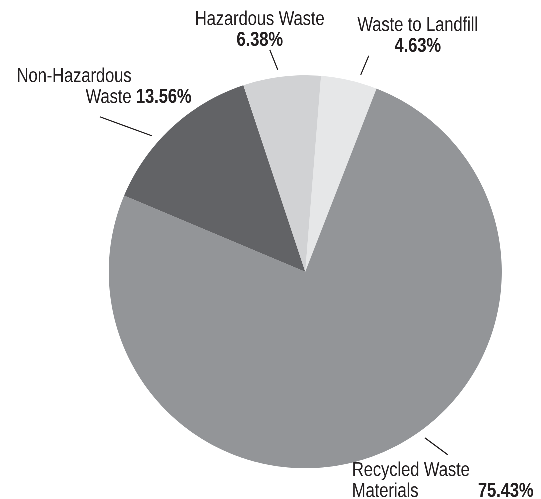  What do you see at coordinates (260, 39) in the screenshot?
I see `data-label: 6.38%` at bounding box center [260, 39].